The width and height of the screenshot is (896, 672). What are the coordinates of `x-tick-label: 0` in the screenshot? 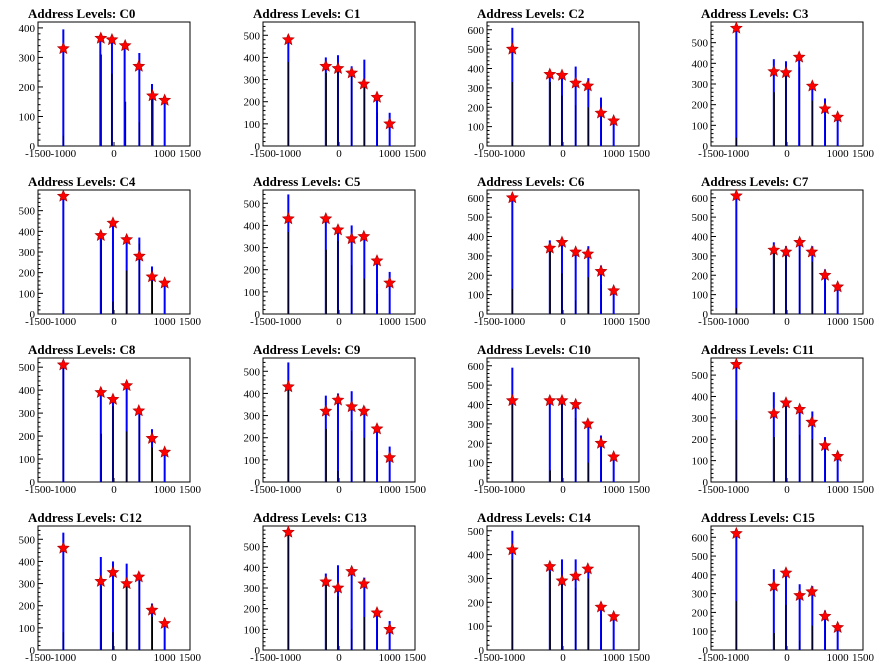 It's located at (339, 658).